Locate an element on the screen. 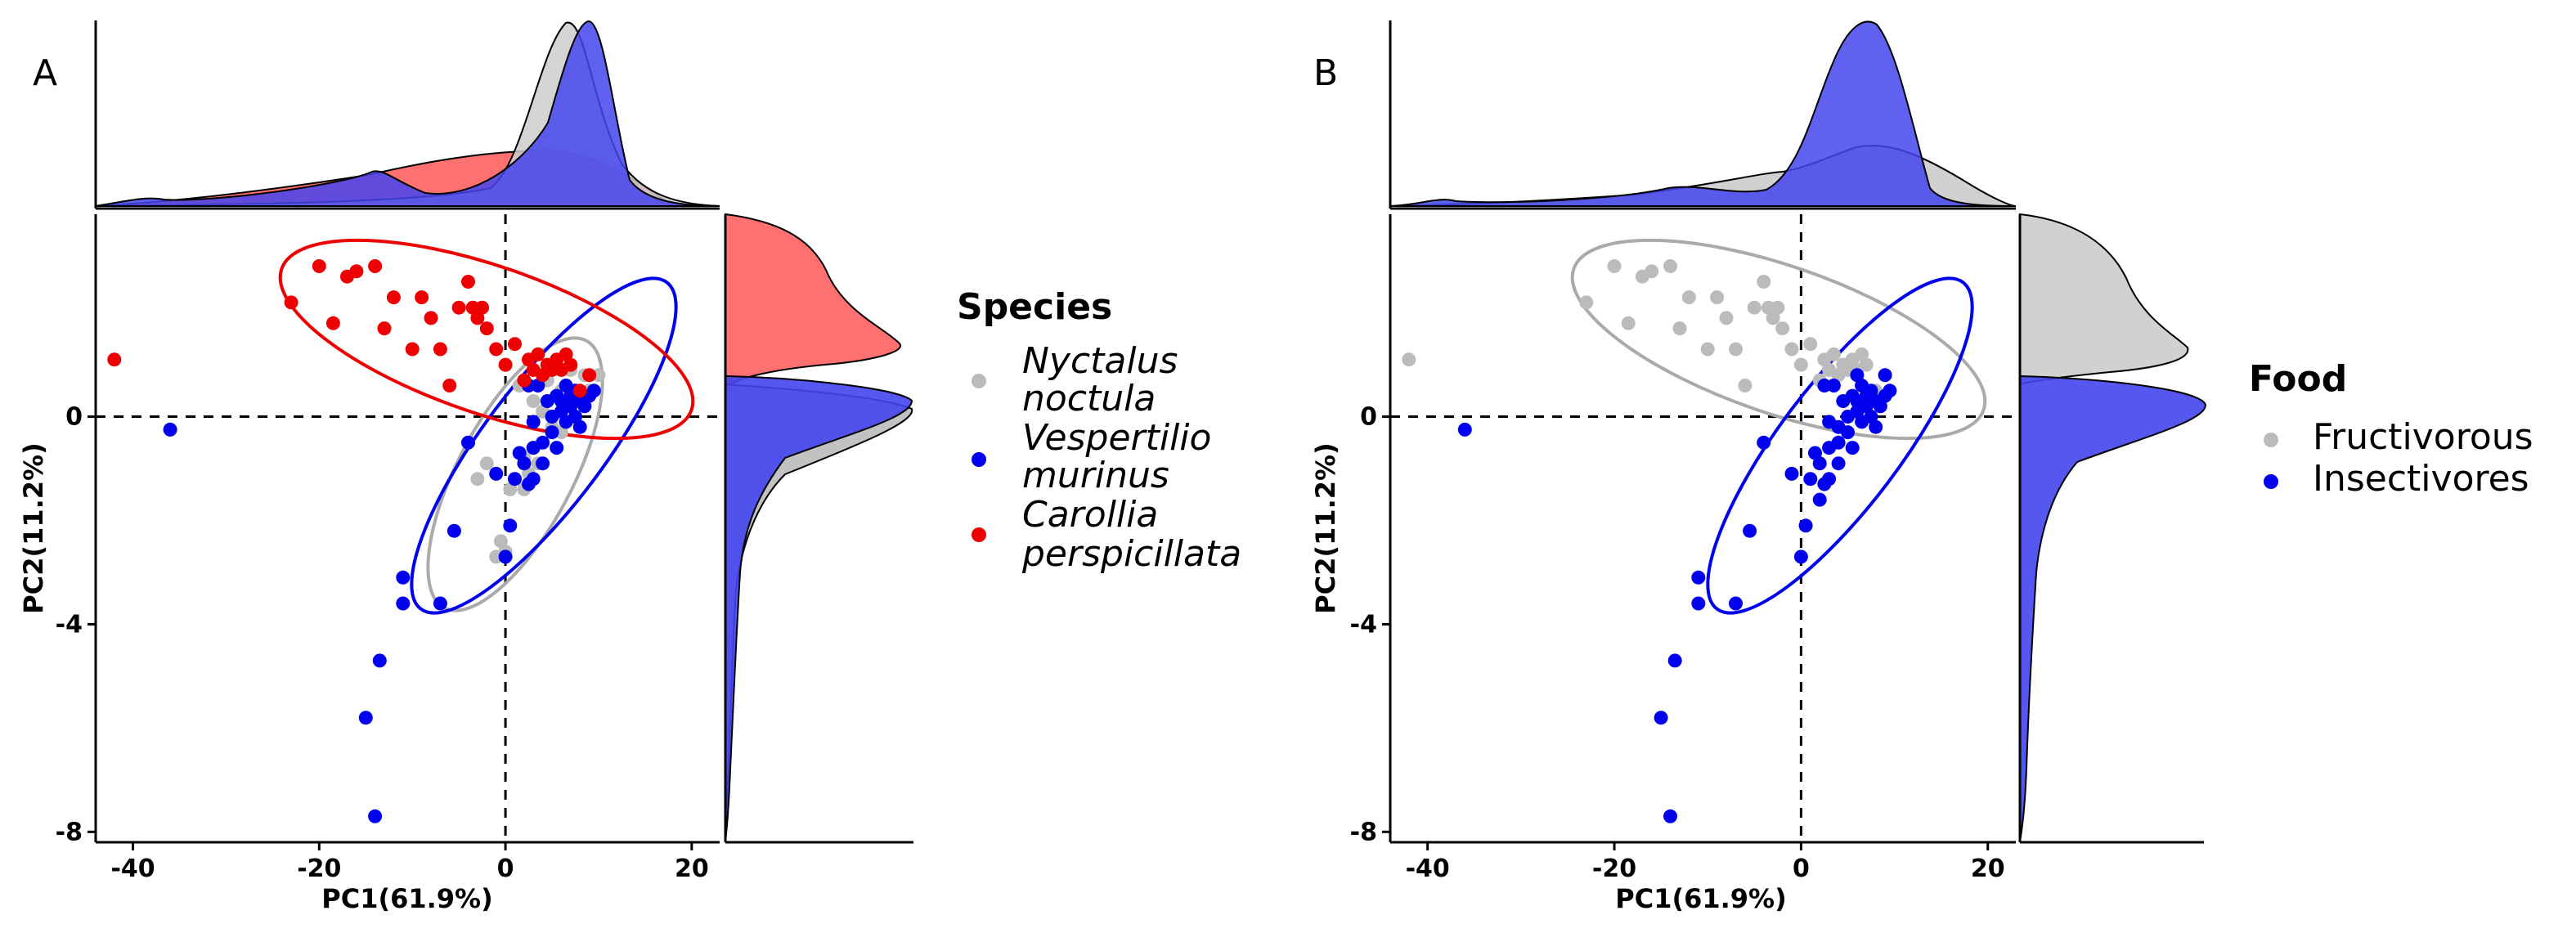 The width and height of the screenshot is (2576, 933). legend-key-fructivorous is located at coordinates (2271, 440).